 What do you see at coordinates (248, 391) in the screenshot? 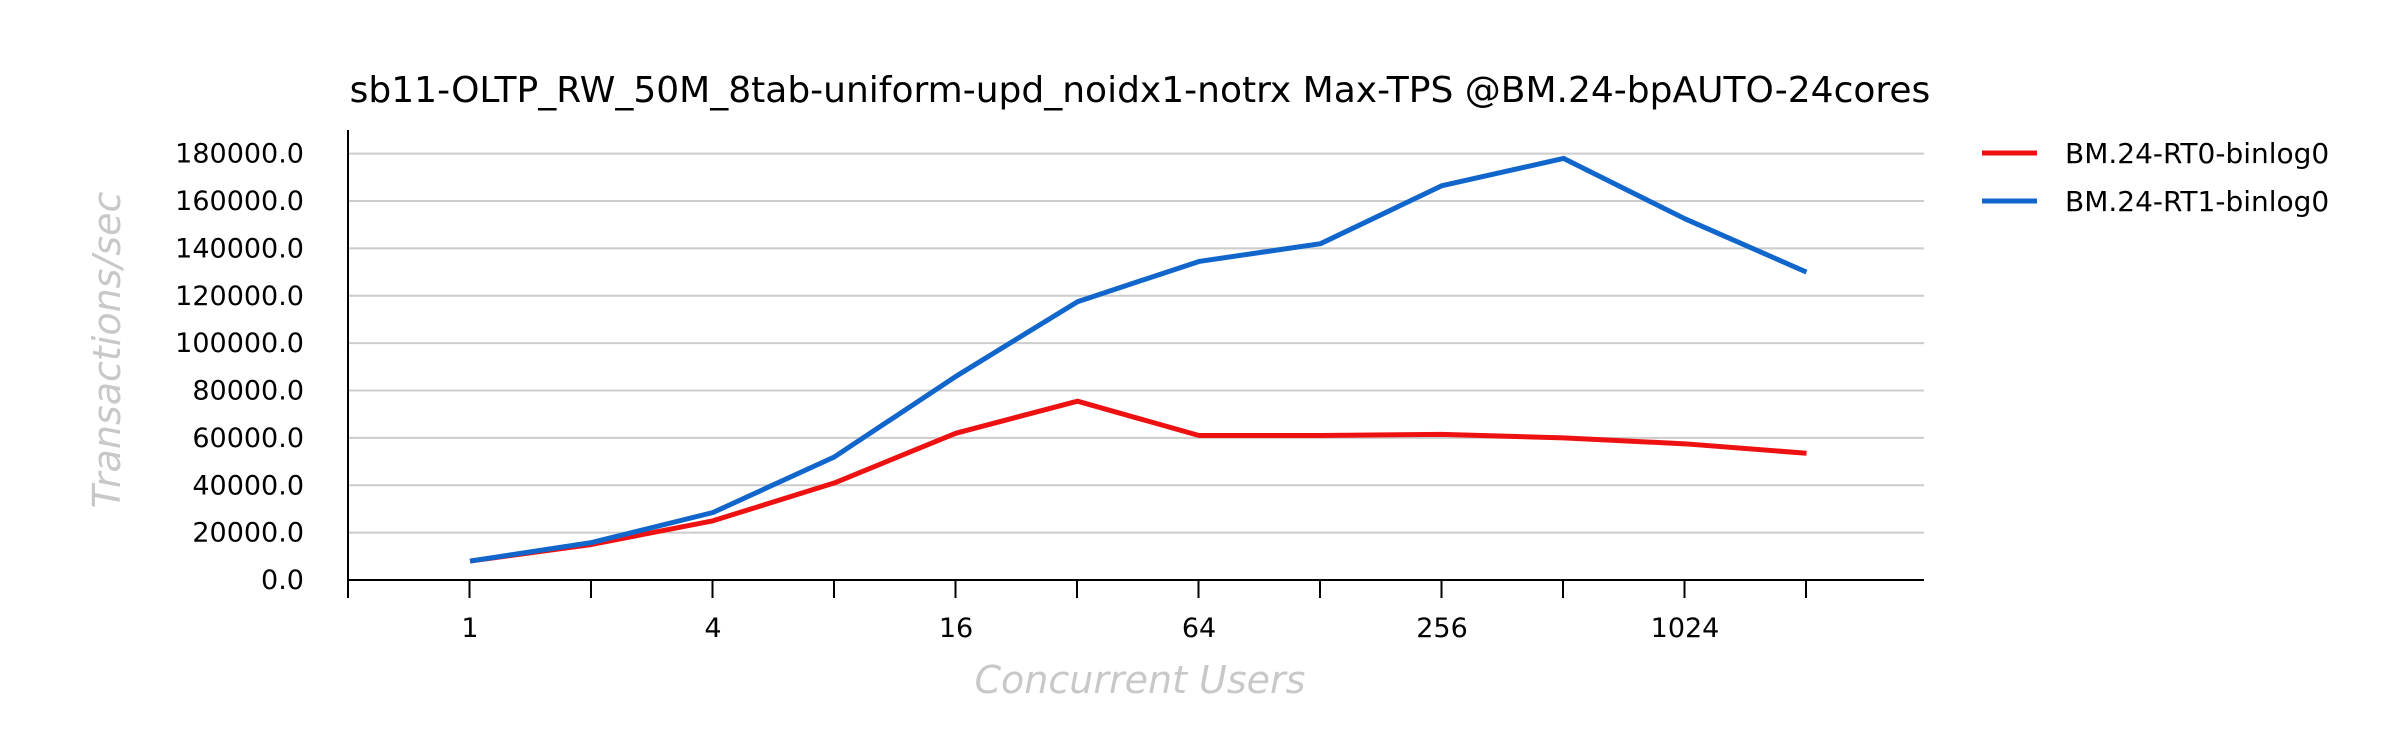
I see `y-tick-label: 80000.0` at bounding box center [248, 391].